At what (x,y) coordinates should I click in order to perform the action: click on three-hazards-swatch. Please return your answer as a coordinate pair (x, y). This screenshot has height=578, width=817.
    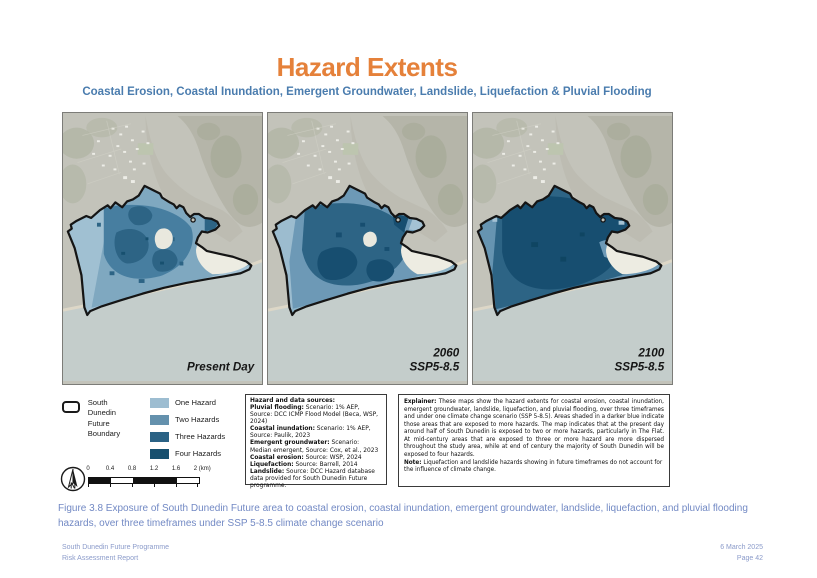
    Looking at the image, I should click on (159, 436).